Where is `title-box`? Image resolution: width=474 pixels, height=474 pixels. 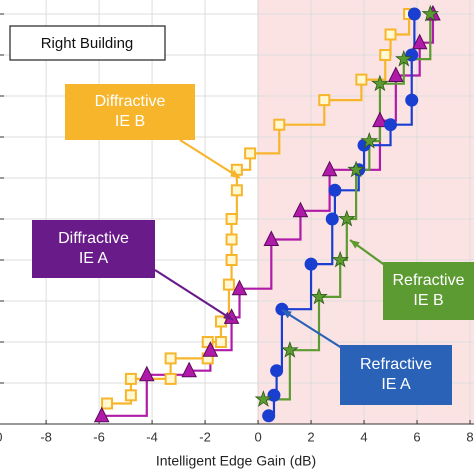 title-box is located at coordinates (87, 43).